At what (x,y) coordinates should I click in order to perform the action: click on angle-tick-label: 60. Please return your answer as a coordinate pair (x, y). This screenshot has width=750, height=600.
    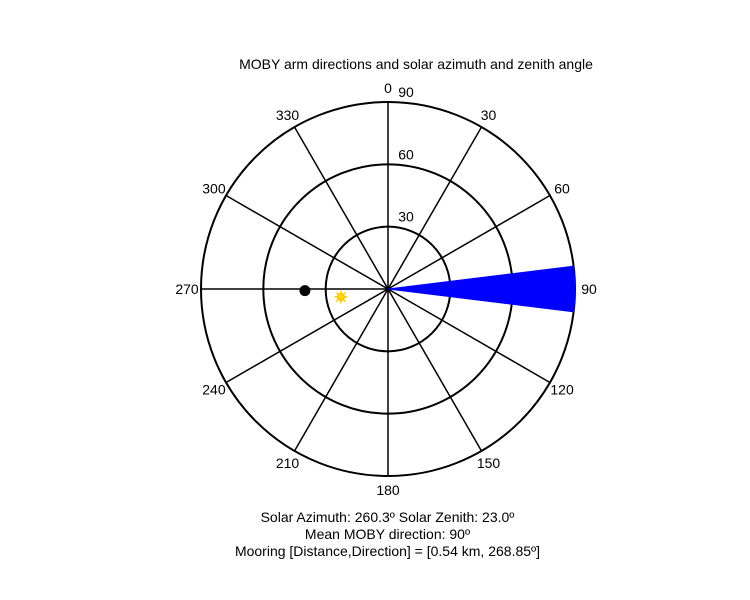
    Looking at the image, I should click on (562, 189).